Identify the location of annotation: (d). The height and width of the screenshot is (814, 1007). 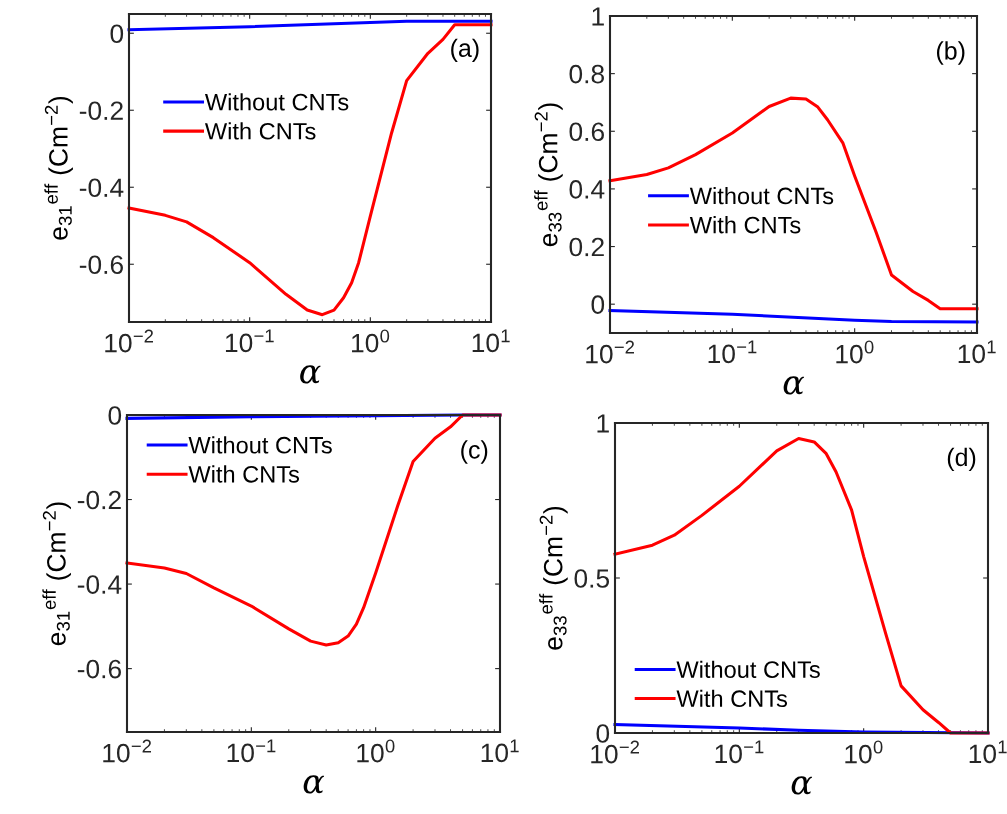
(961, 459).